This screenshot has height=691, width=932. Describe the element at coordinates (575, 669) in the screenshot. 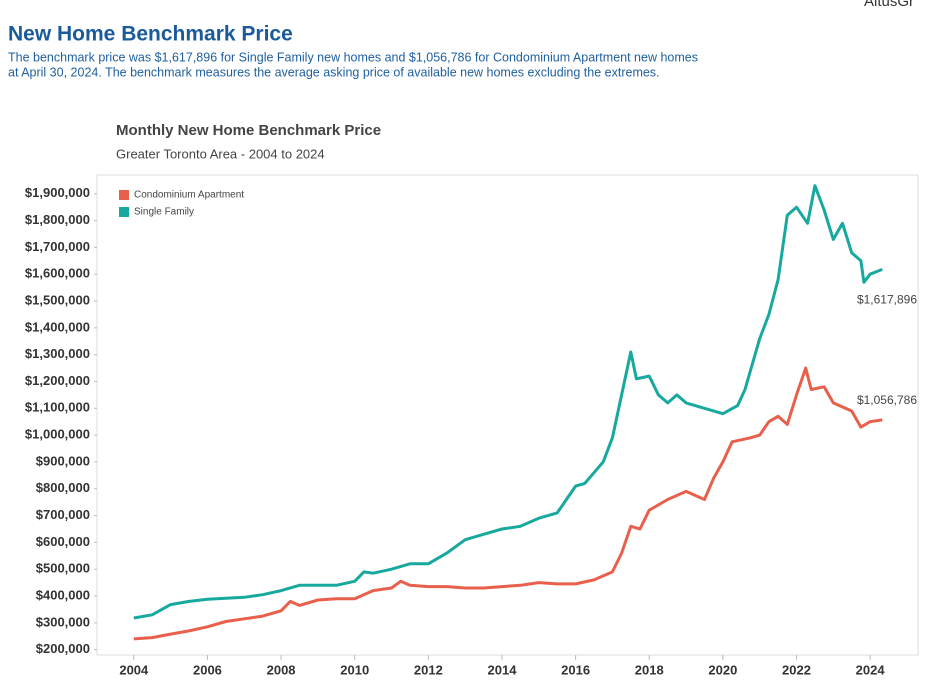

I see `x-tick-label: 2016` at that location.